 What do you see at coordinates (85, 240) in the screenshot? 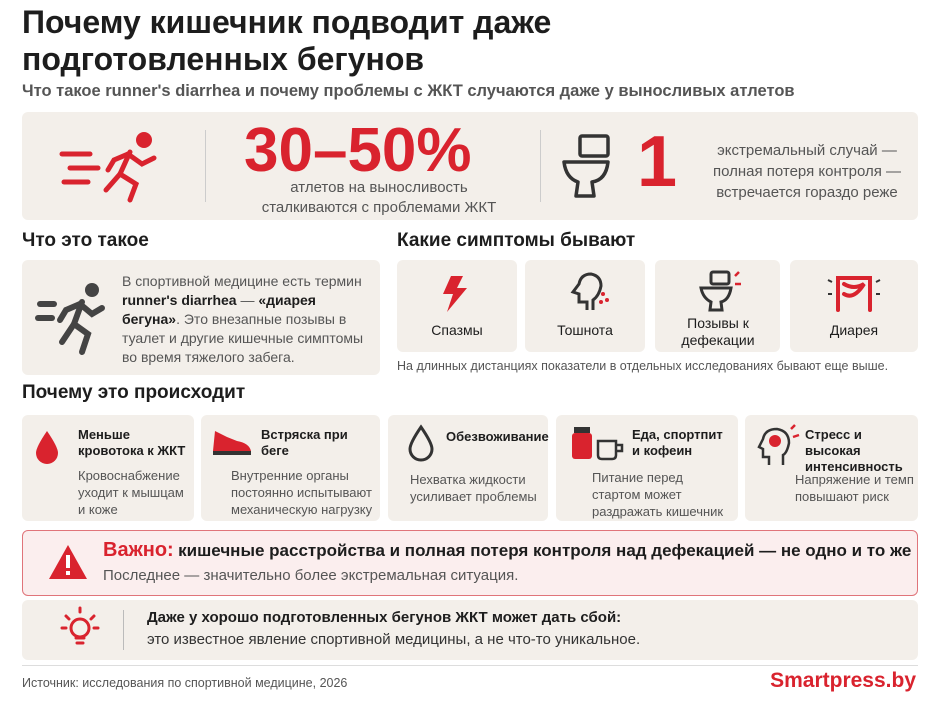
I see `section-title: Что это такое` at bounding box center [85, 240].